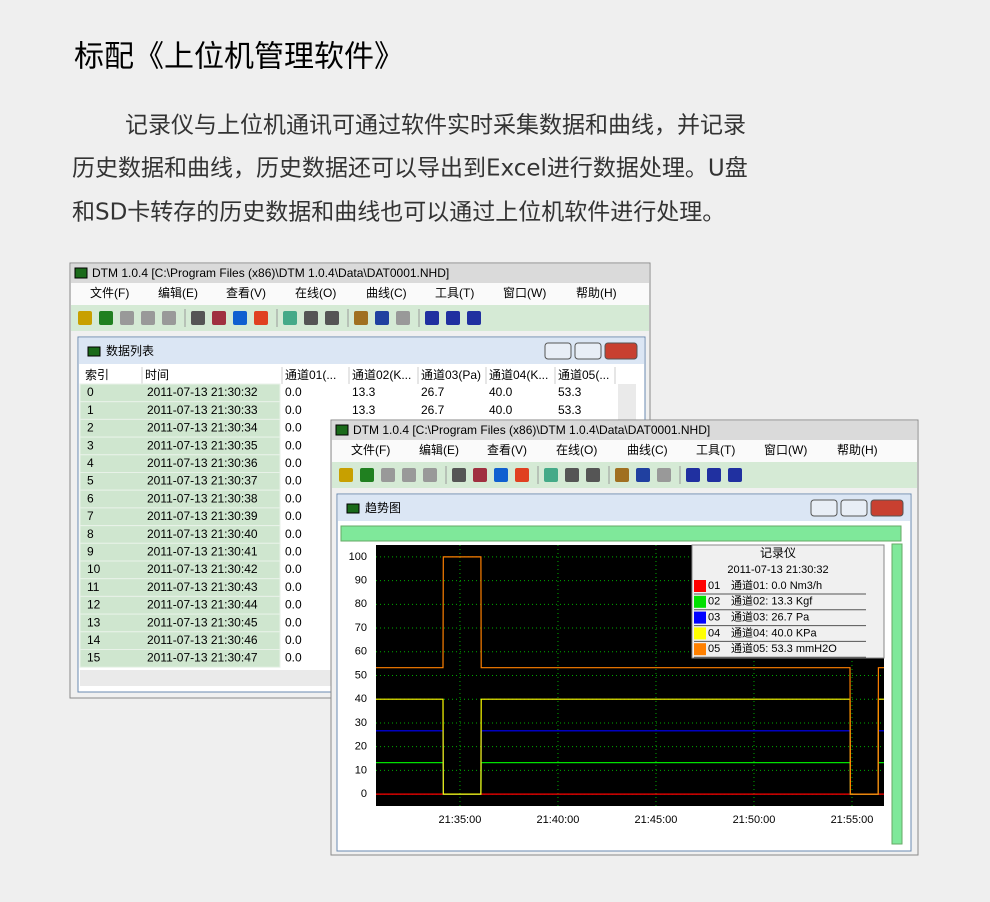 This screenshot has width=990, height=902. Describe the element at coordinates (364, 794) in the screenshot. I see `y-tick-label: 0` at that location.